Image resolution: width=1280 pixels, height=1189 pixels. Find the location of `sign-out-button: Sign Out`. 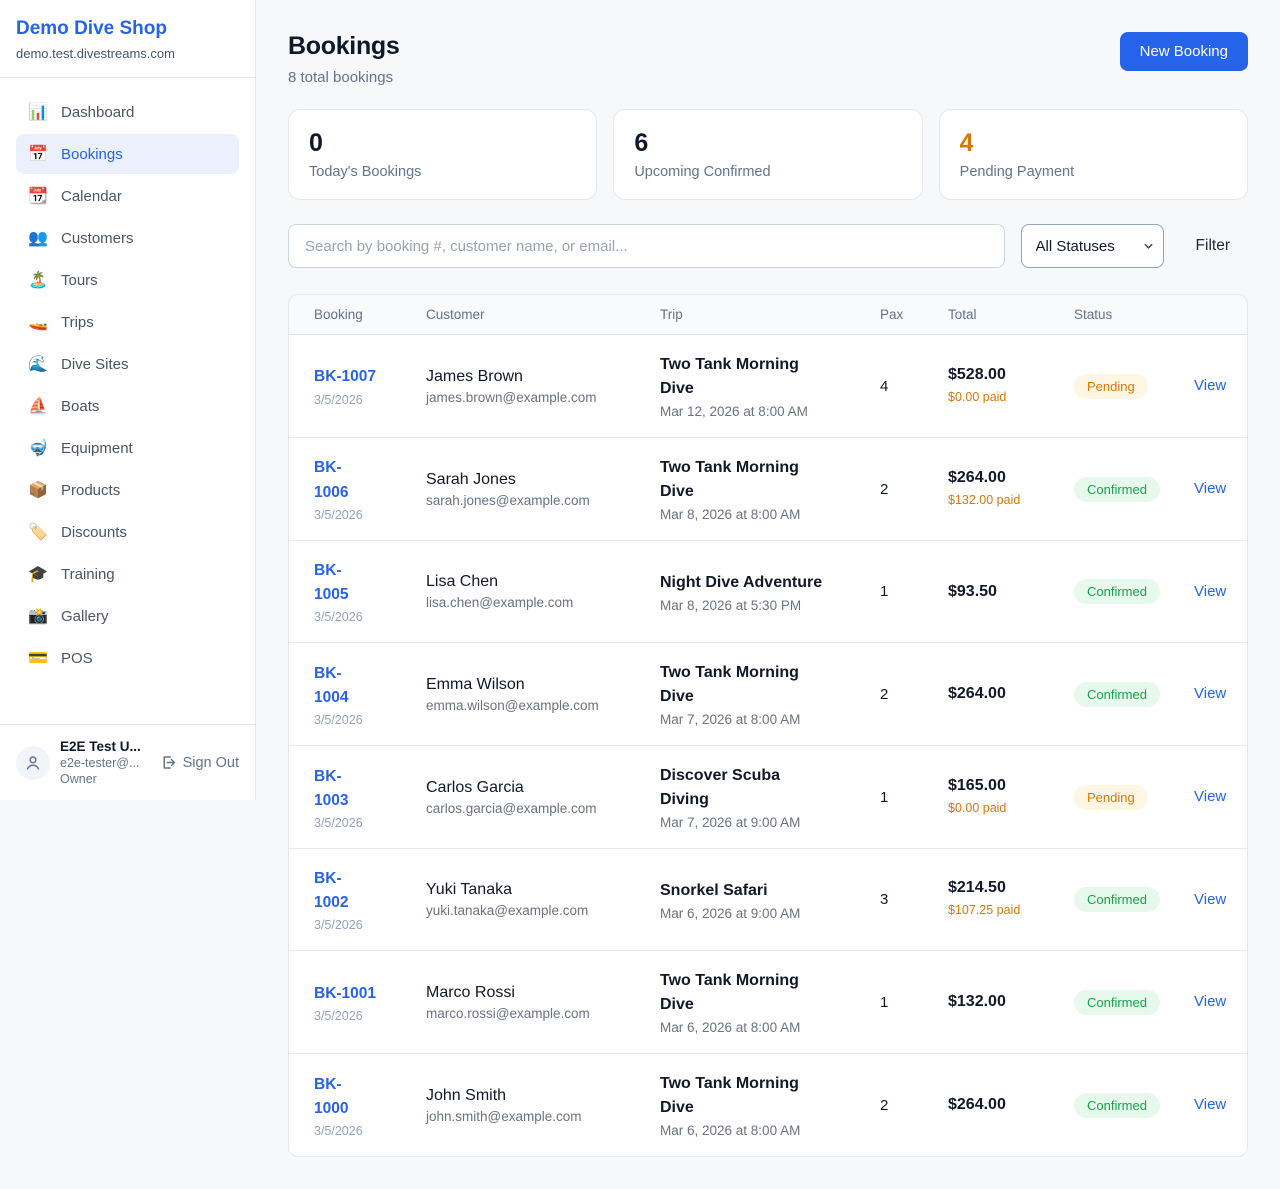

sign-out-button: Sign Out is located at coordinates (199, 762).